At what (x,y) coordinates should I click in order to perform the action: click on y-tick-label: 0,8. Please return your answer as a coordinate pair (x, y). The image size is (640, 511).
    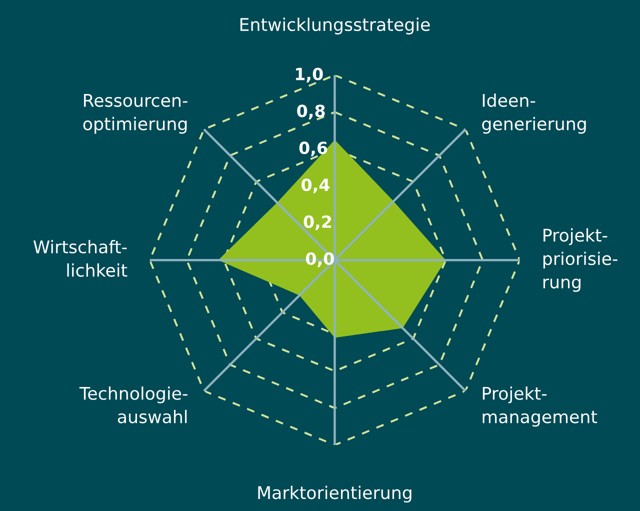
    Looking at the image, I should click on (311, 112).